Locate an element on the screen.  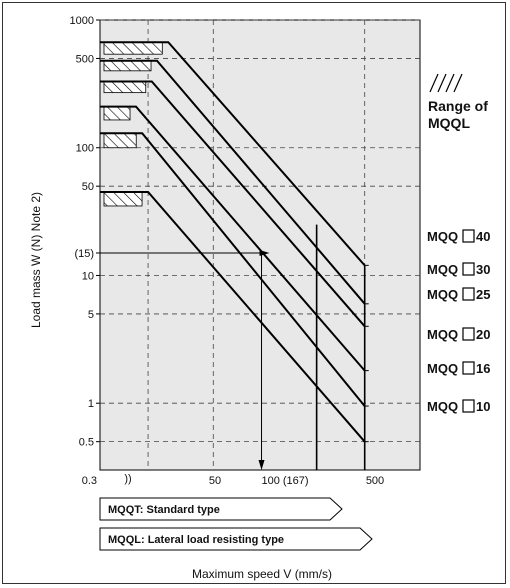
y-tick-label: 10 is located at coordinates (88, 276).